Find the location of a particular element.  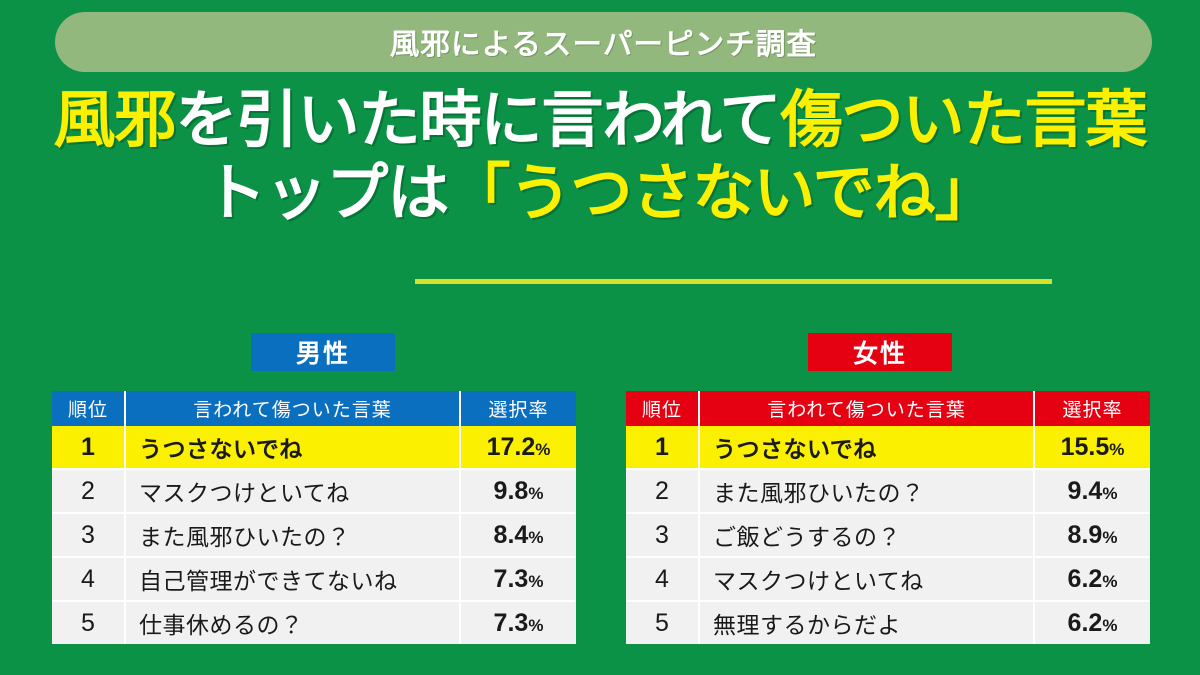

headline-line-1: 風邪を引いた時に言われて傷ついた言葉 is located at coordinates (600, 120).